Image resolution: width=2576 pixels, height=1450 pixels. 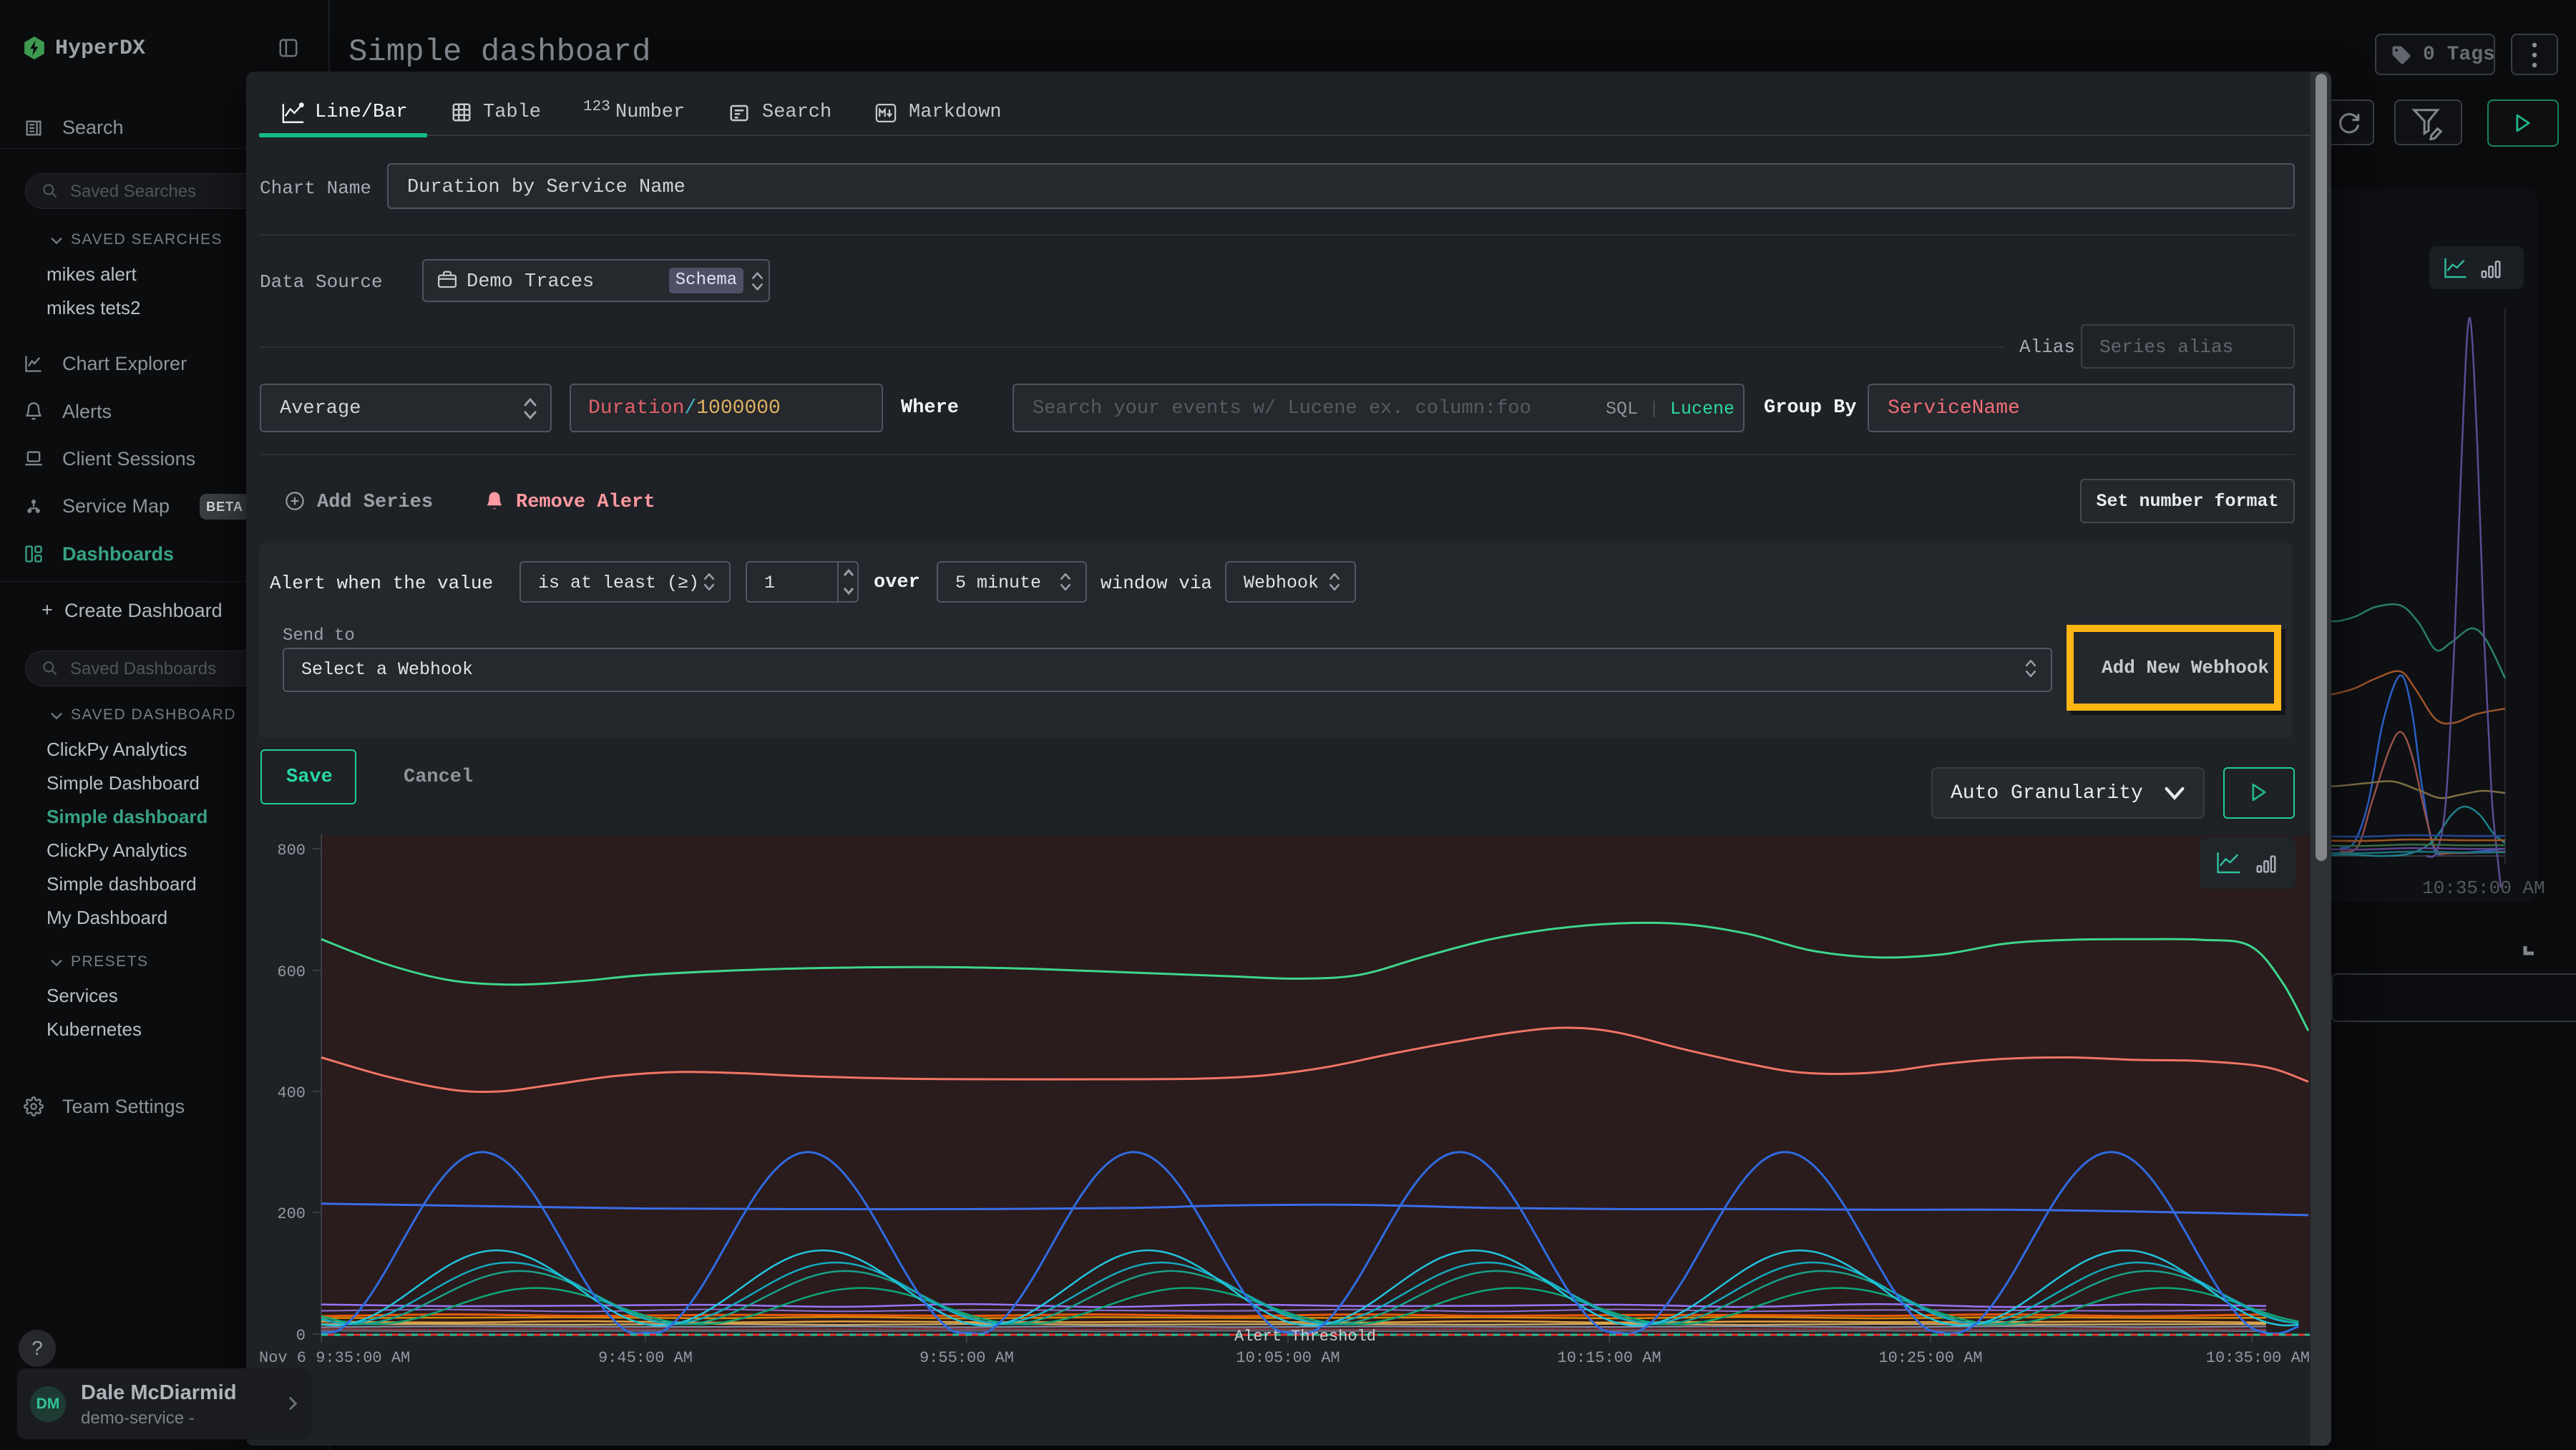 What do you see at coordinates (1305, 1337) in the screenshot?
I see `svg-text: Alert Threshold` at bounding box center [1305, 1337].